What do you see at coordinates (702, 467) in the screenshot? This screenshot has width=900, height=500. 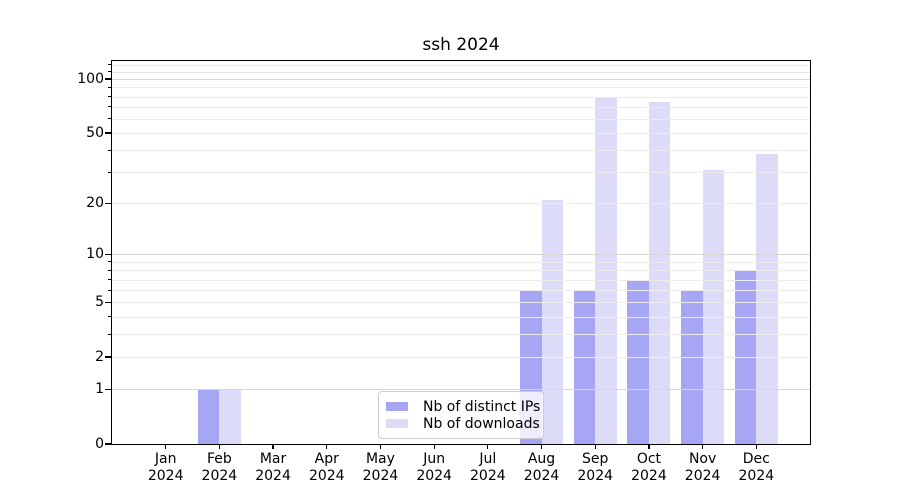 I see `x-tick-label: Nov 2024` at bounding box center [702, 467].